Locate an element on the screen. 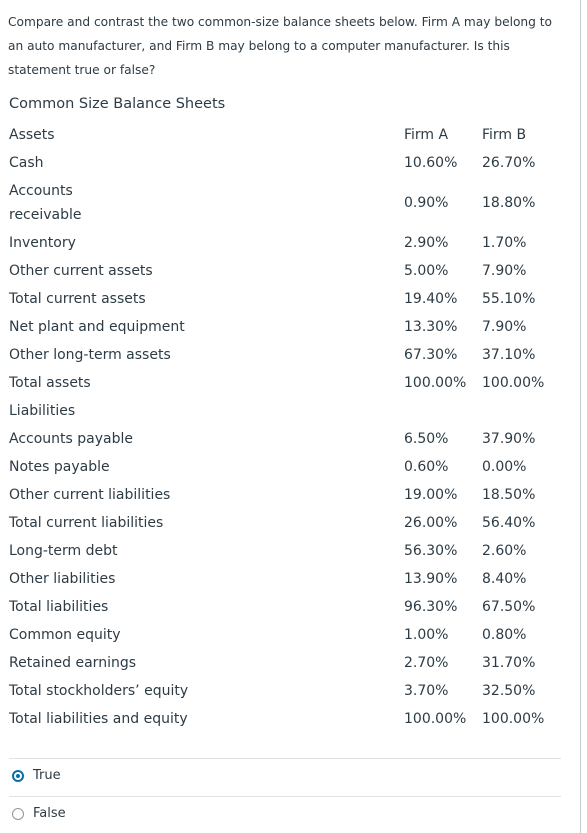 The height and width of the screenshot is (833, 587). table-row: Total liabilities 96.30% 67.50% is located at coordinates (289, 607).